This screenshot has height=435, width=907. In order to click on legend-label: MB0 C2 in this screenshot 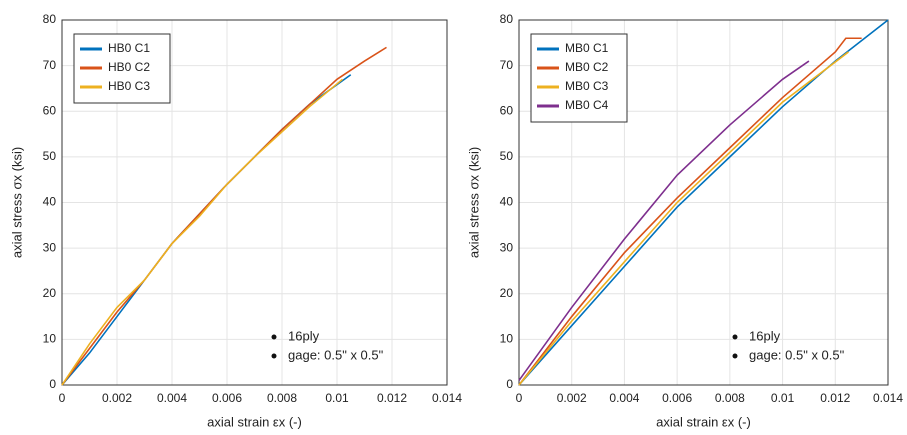, I will do `click(587, 67)`.